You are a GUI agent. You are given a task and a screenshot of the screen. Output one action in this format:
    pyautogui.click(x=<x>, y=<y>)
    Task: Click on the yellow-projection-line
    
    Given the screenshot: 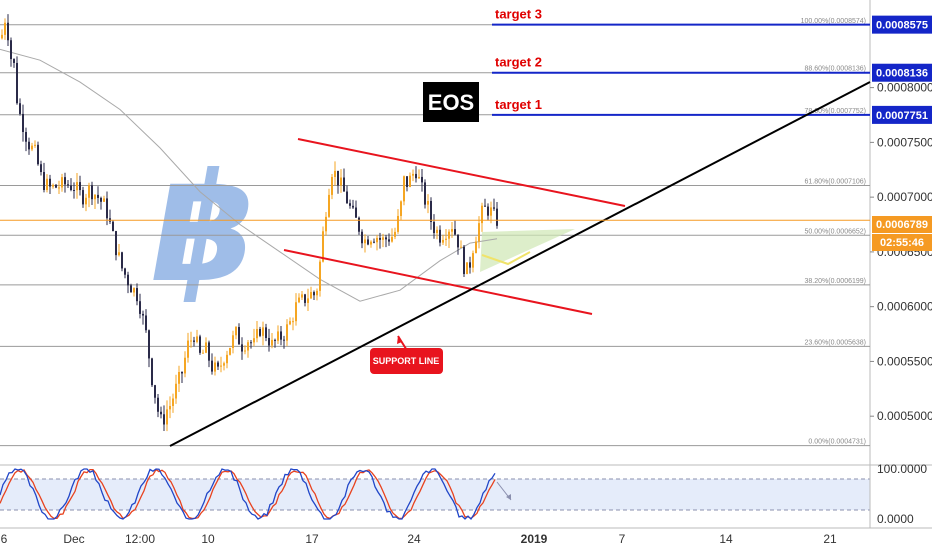 What is the action you would take?
    pyautogui.click(x=506, y=258)
    